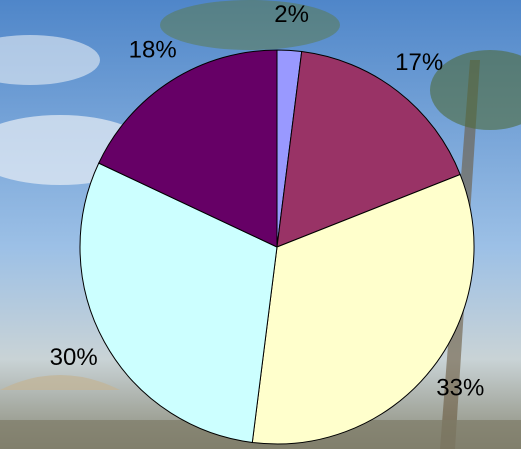  Describe the element at coordinates (291, 14) in the screenshot. I see `slice-label: 2%` at that location.